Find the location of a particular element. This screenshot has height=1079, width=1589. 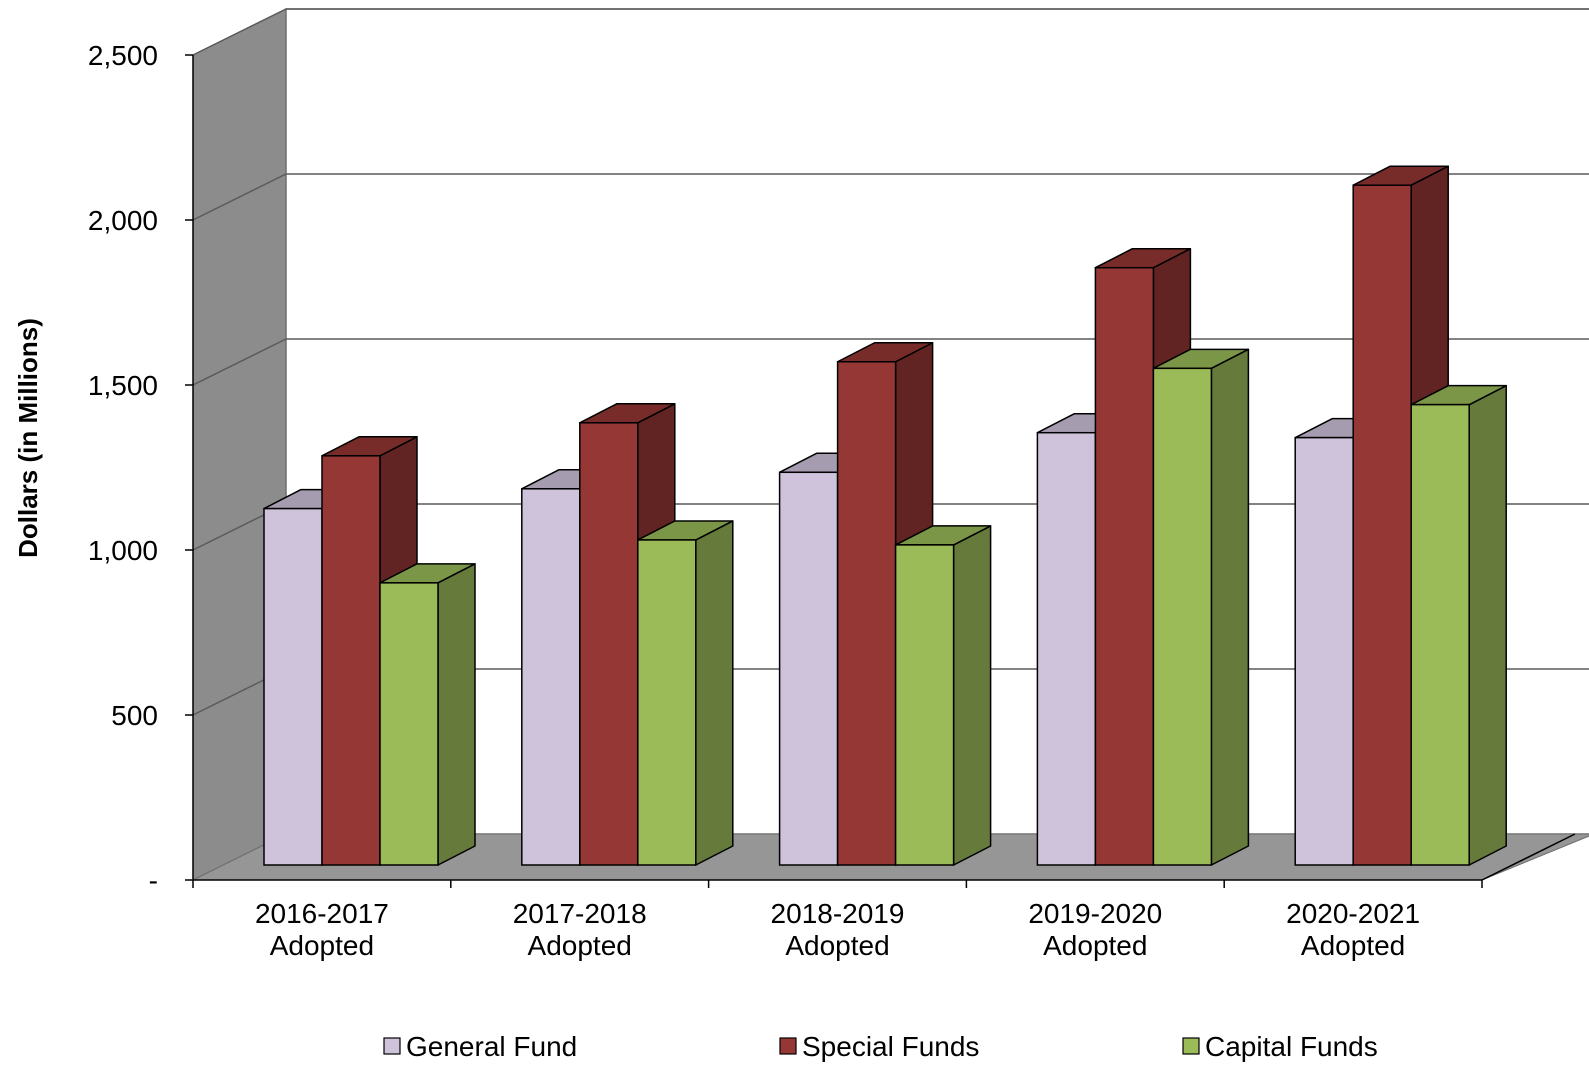

legend-label: Special Funds is located at coordinates (890, 1046).